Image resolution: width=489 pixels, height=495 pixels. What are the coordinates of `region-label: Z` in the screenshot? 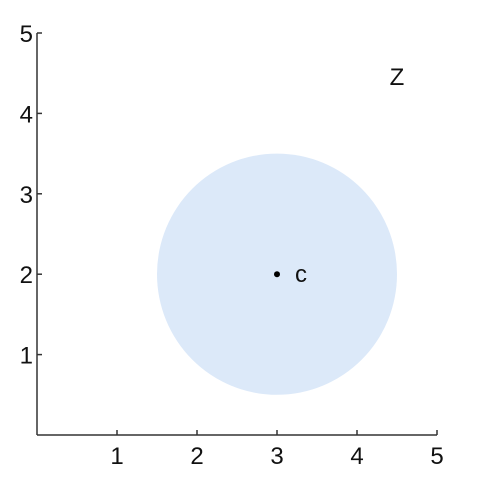 It's located at (397, 77).